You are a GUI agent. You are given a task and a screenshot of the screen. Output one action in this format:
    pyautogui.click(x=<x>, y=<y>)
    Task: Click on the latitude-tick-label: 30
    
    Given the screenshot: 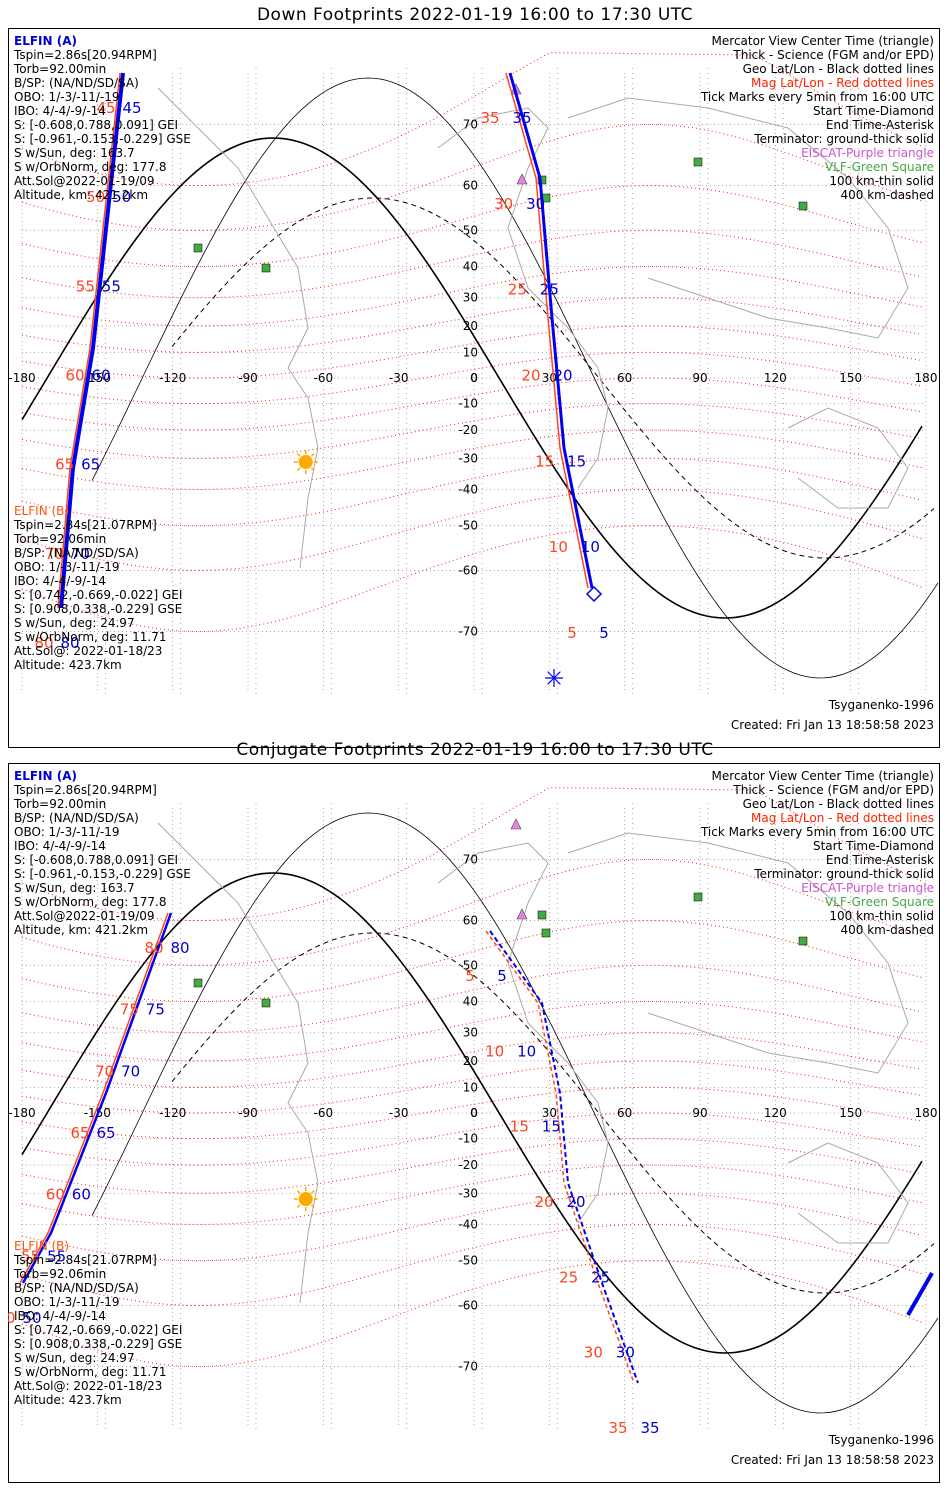 What is the action you would take?
    pyautogui.click(x=470, y=1033)
    